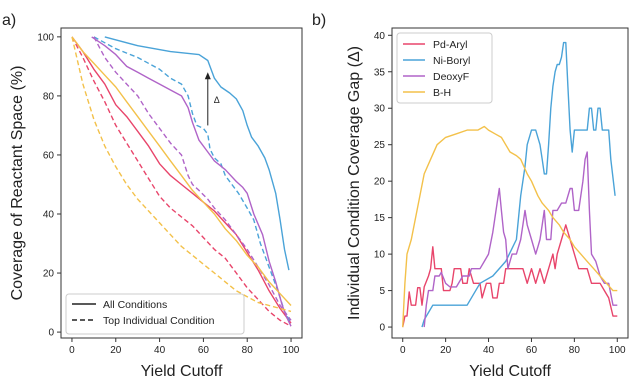 This screenshot has height=385, width=631. I want to click on p0-legend-label: All Conditions, so click(135, 305).